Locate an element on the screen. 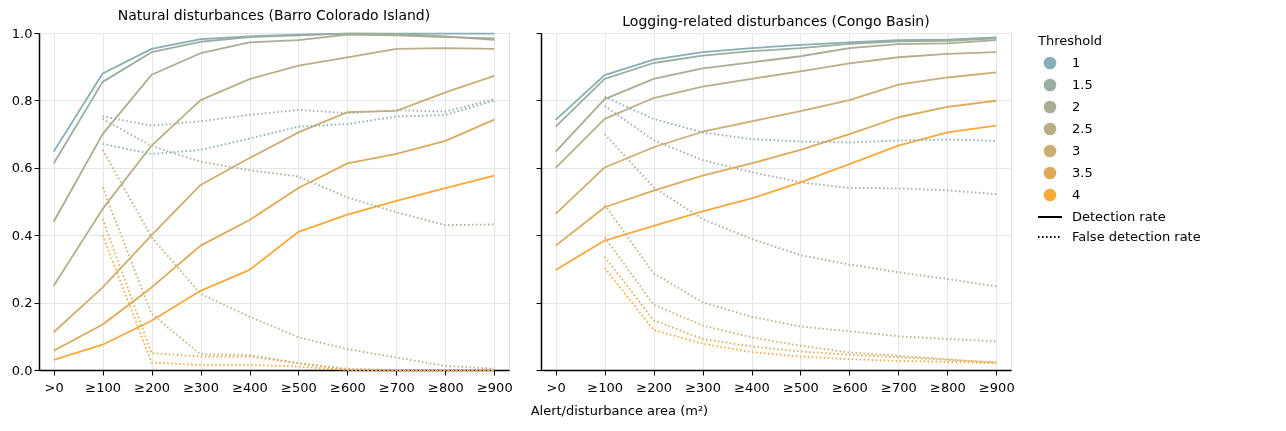  y-tick-label: 0.8 is located at coordinates (22, 100).